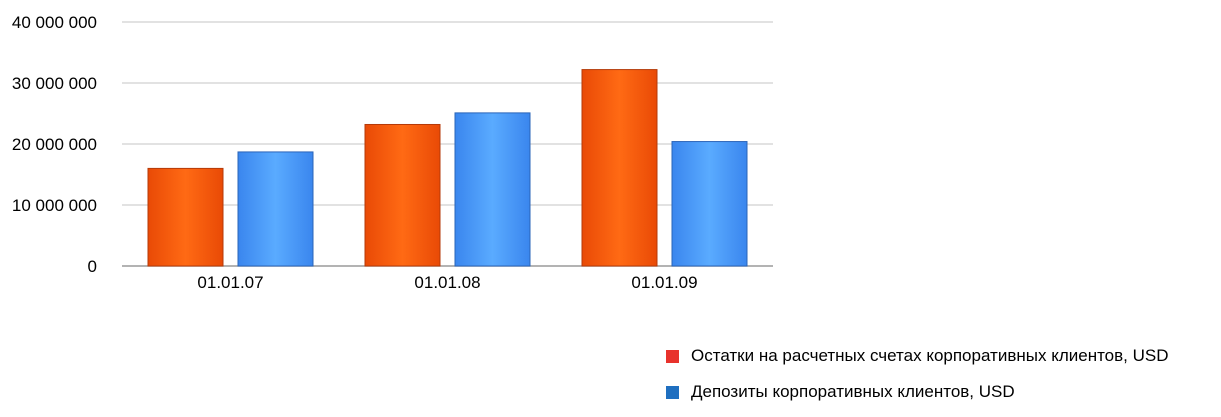  I want to click on x-tick-label: 01.01.08, so click(447, 282).